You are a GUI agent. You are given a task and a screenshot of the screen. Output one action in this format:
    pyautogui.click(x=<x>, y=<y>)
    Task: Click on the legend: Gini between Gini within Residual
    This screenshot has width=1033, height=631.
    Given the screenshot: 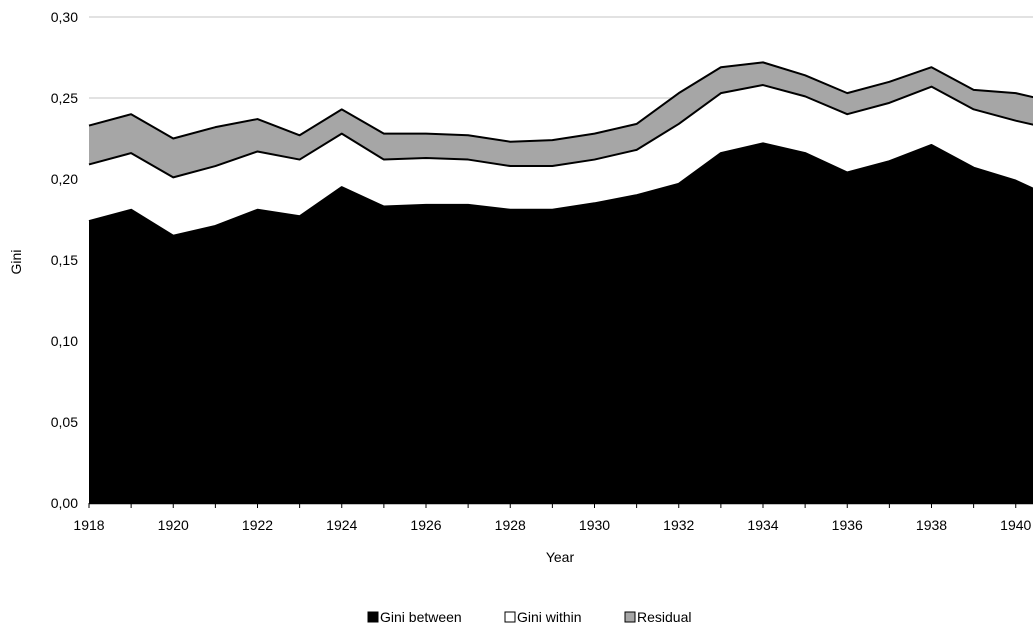 What is the action you would take?
    pyautogui.click(x=529, y=617)
    